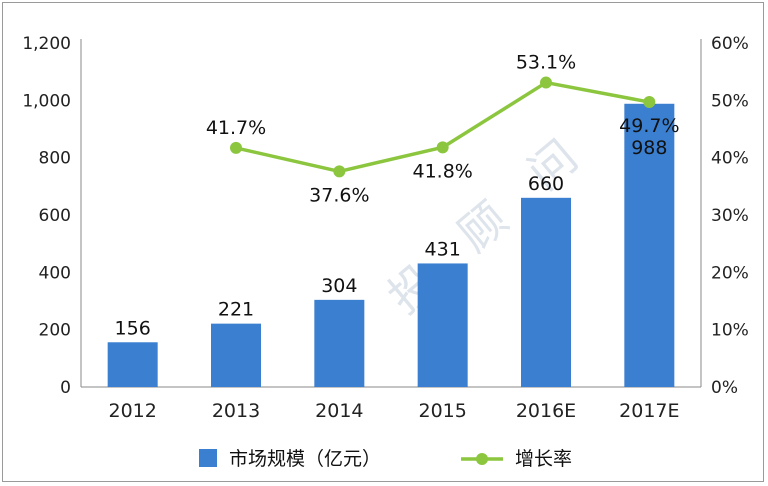 The image size is (768, 486). I want to click on y-left-tick-label: 800, so click(55, 159).